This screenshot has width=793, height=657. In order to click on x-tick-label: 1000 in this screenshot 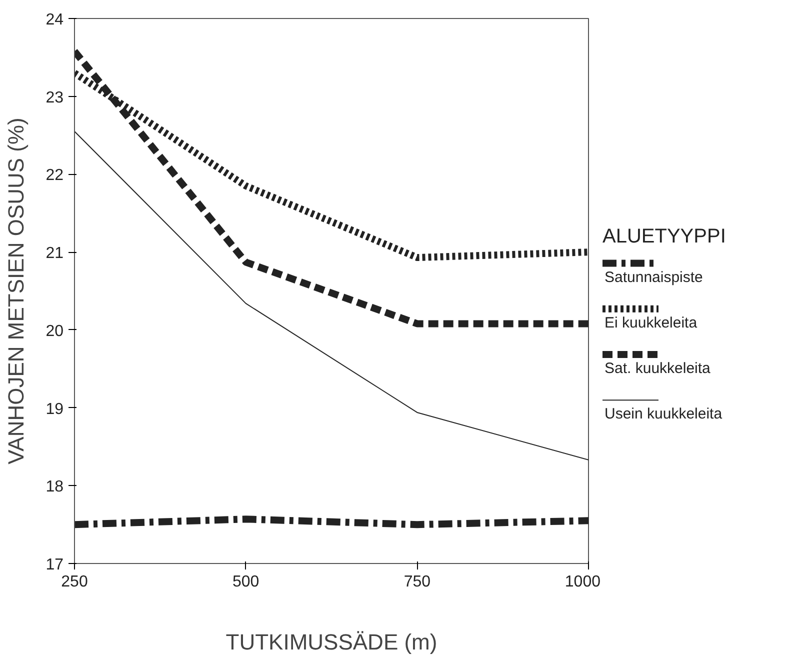, I will do `click(582, 582)`.